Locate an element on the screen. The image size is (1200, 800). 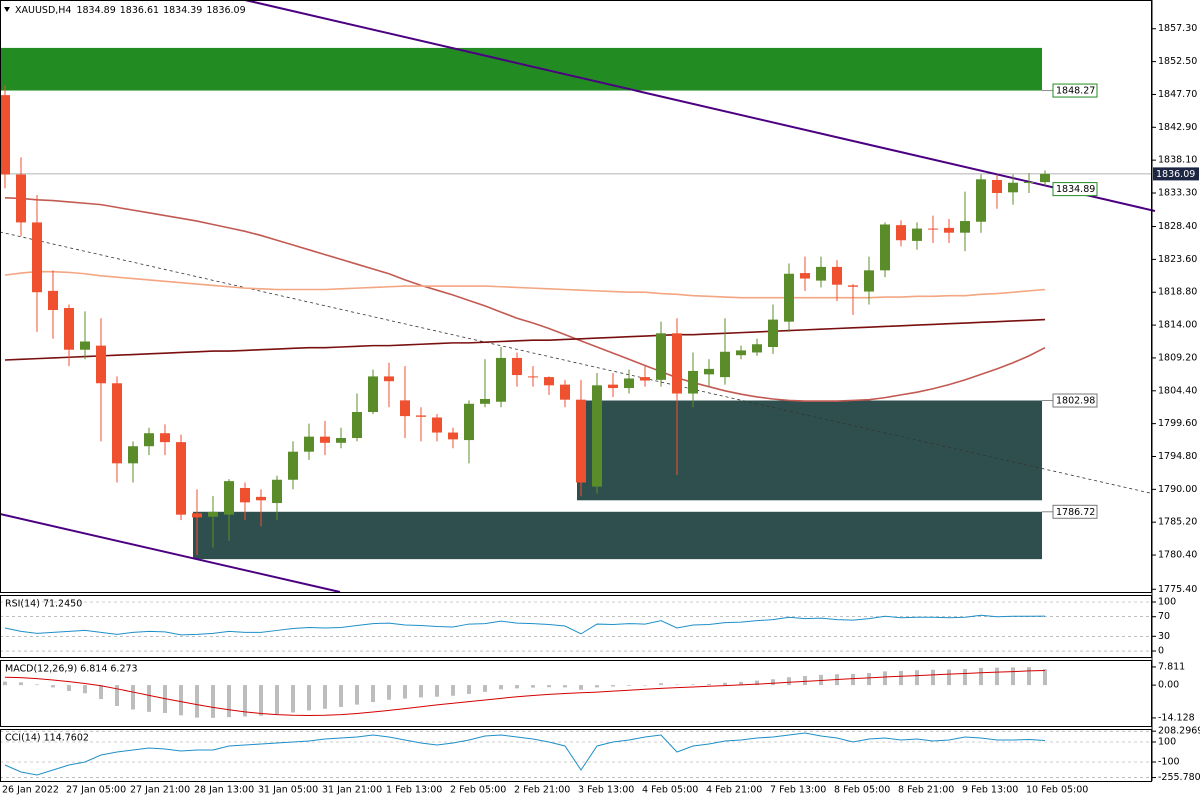
y-tick-label: 208.2969 is located at coordinates (1179, 731).